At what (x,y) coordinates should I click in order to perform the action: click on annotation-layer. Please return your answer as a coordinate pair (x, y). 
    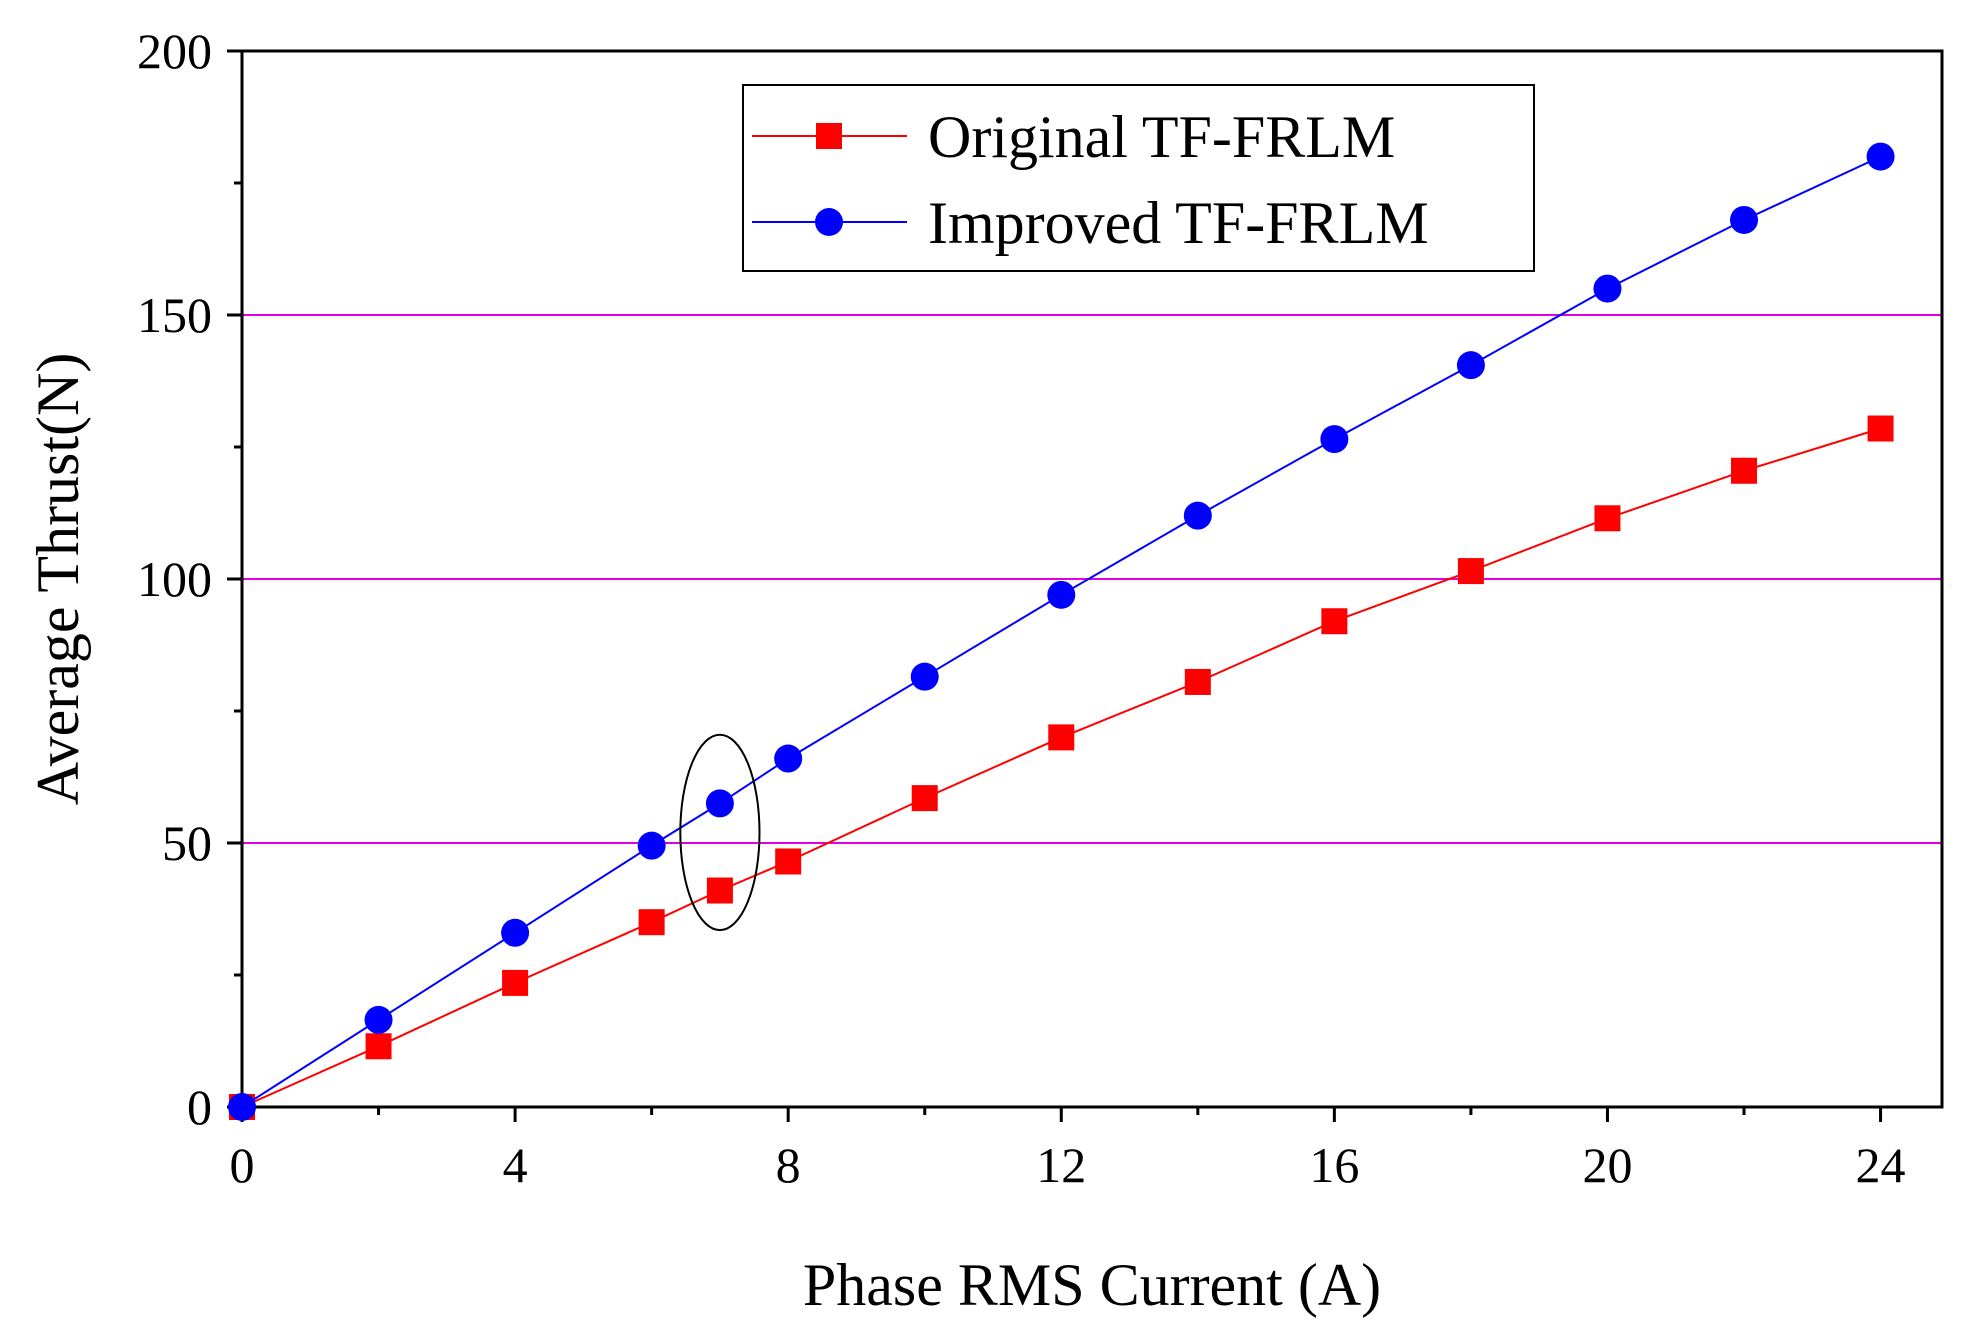
    Looking at the image, I should click on (720, 832).